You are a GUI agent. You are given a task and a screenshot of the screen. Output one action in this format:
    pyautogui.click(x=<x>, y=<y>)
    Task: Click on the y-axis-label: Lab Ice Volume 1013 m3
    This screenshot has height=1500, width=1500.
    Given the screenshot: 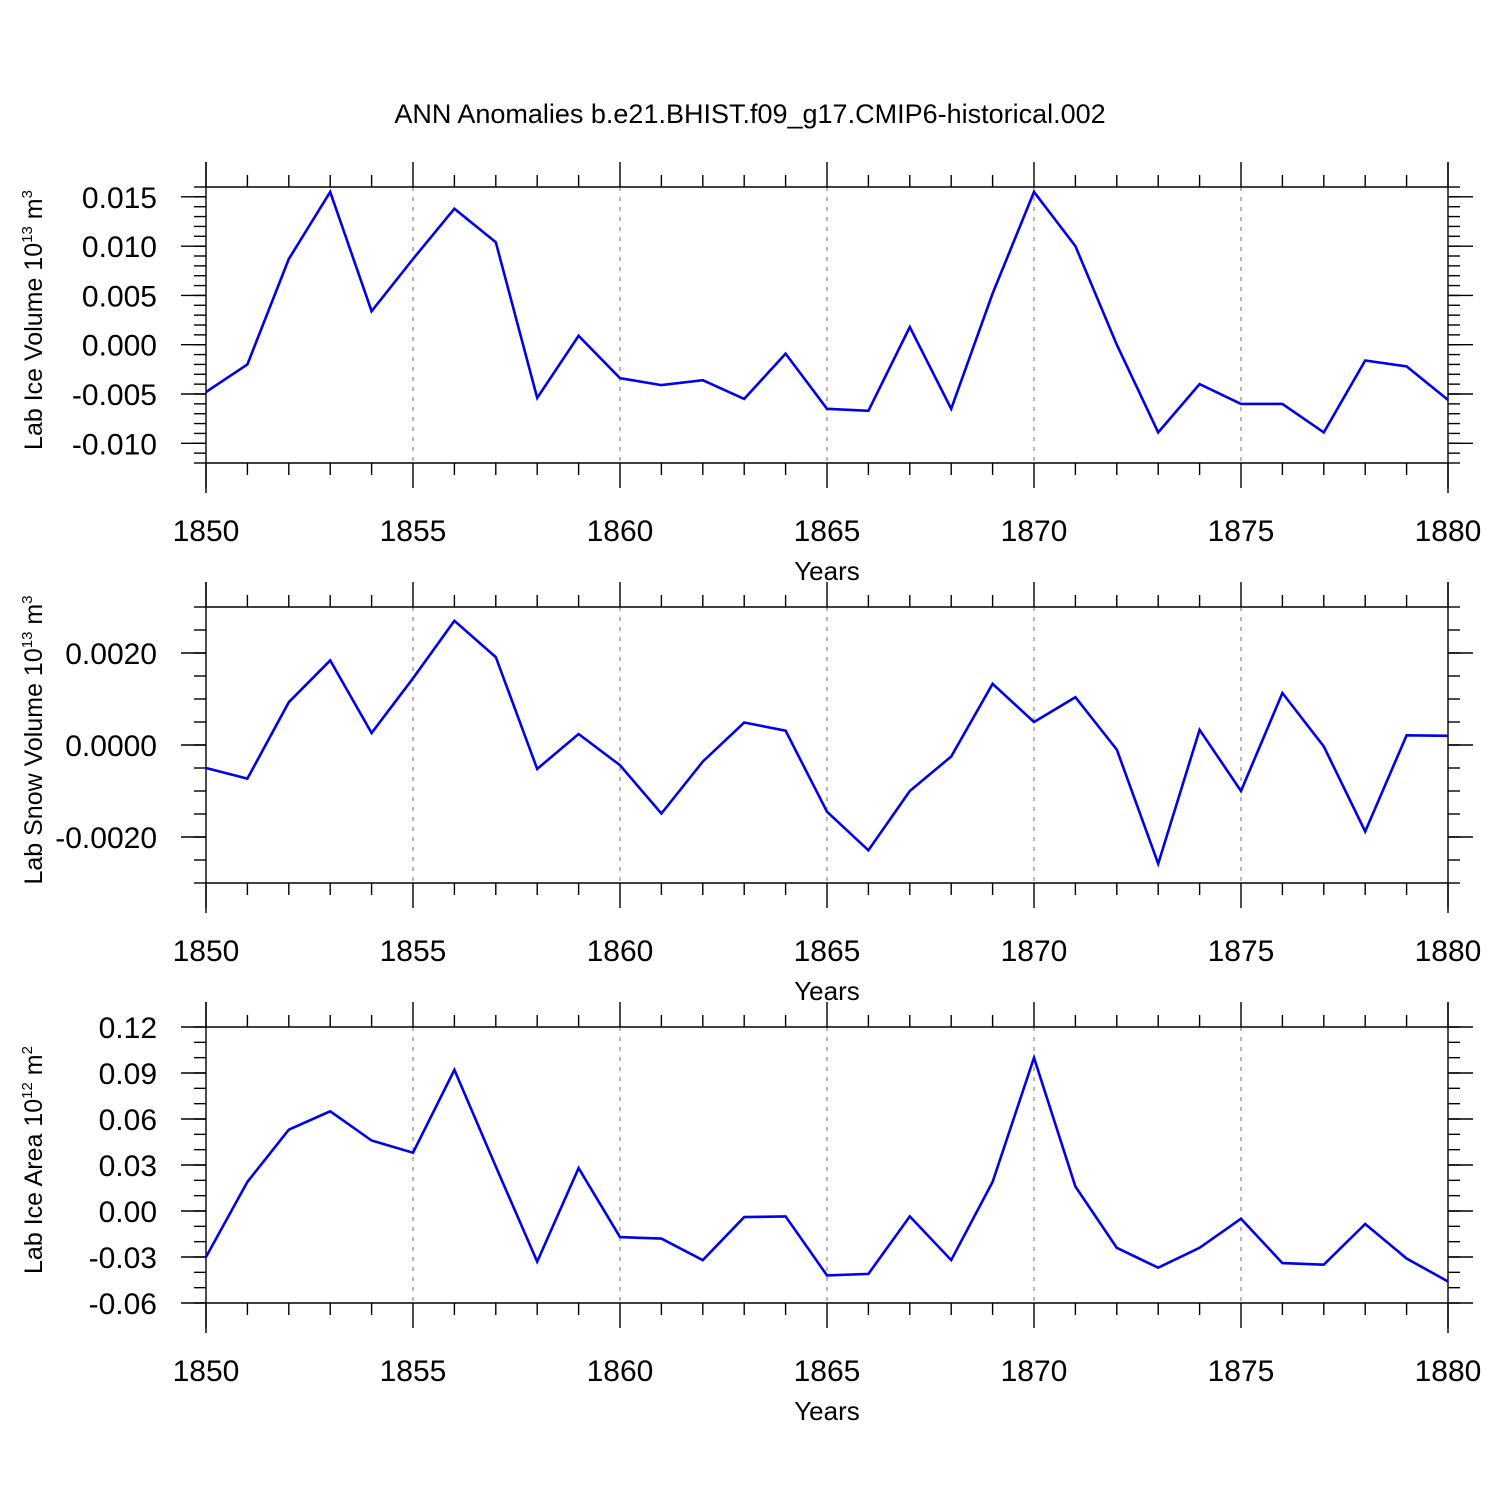 What is the action you would take?
    pyautogui.click(x=33, y=320)
    